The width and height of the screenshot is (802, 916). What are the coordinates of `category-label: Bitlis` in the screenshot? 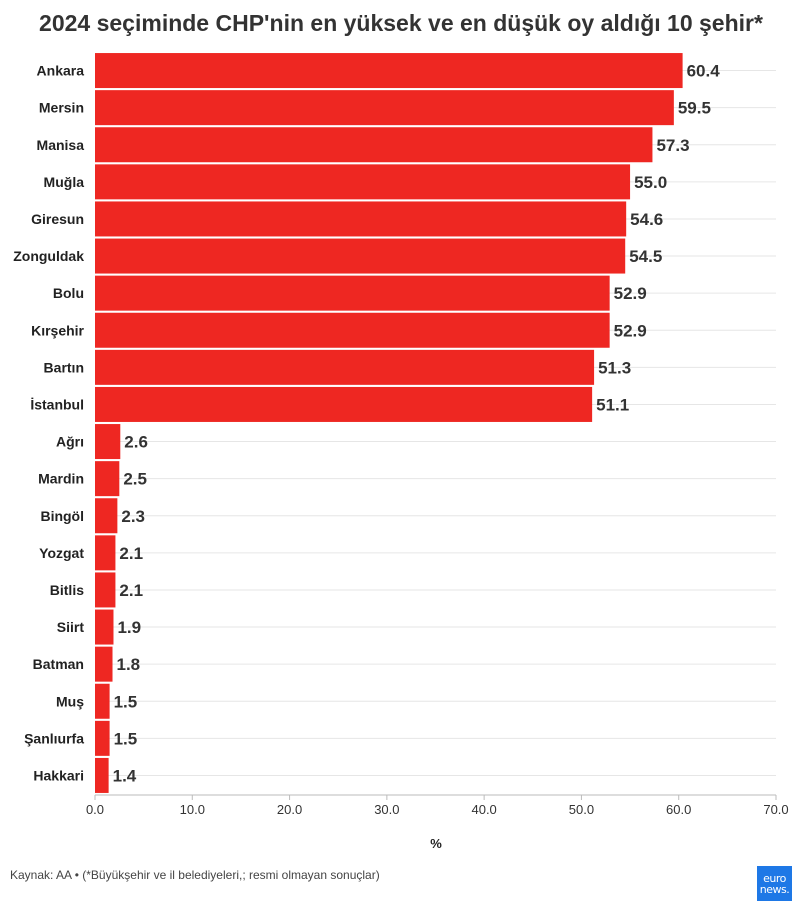 It's located at (67, 590).